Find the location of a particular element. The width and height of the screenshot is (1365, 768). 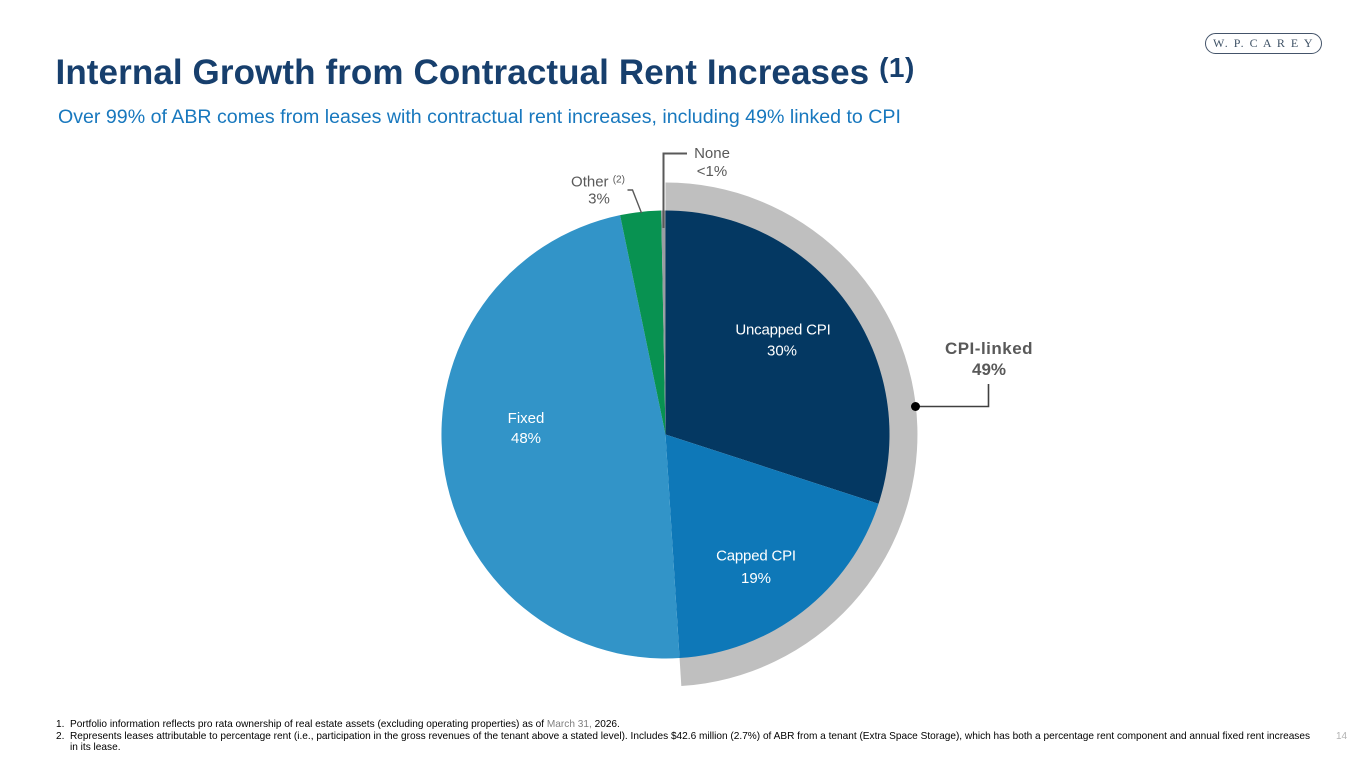

svg-text: 30% is located at coordinates (782, 351).